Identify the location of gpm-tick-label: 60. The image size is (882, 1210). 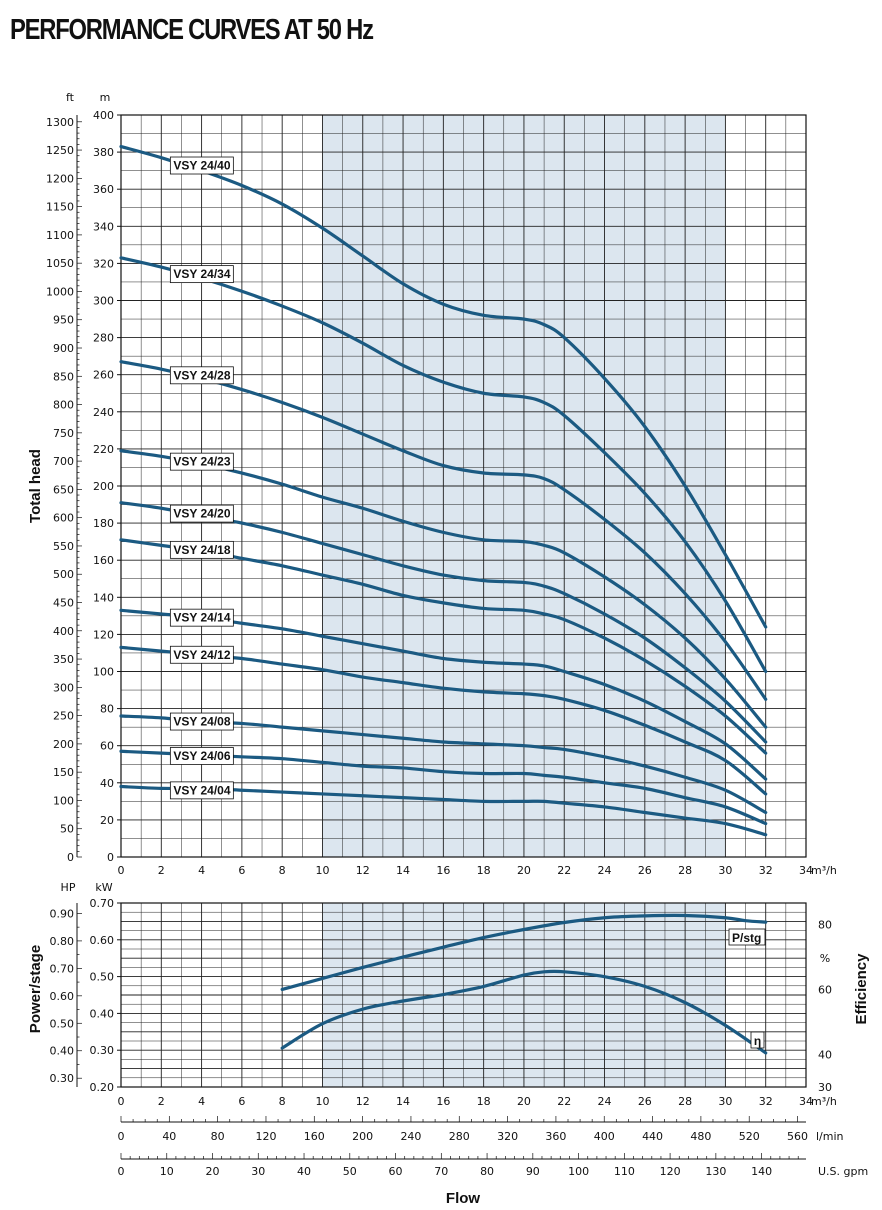
(396, 1171).